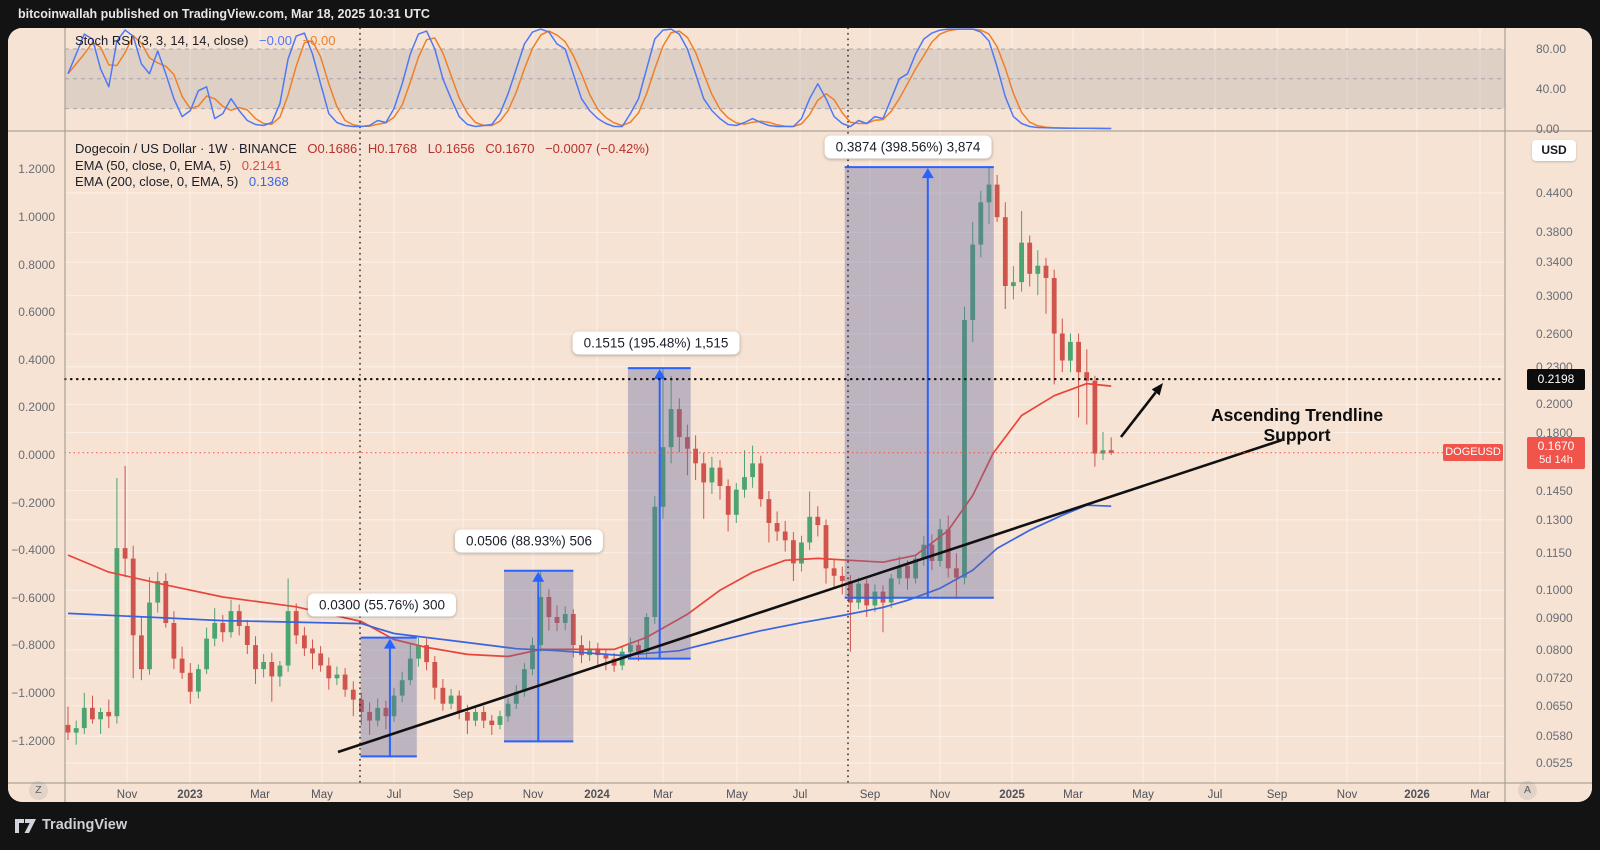 The height and width of the screenshot is (850, 1600). Describe the element at coordinates (332, 148) in the screenshot. I see `open-value: O0.1686` at that location.